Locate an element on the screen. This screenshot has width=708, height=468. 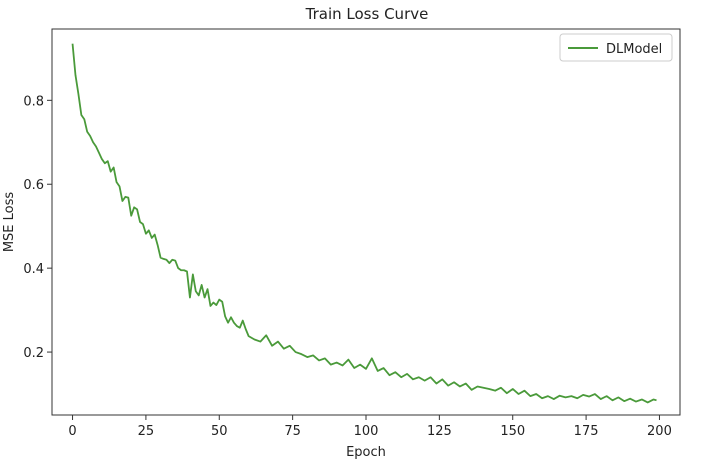
y-tick-label: 0.8 is located at coordinates (33, 101).